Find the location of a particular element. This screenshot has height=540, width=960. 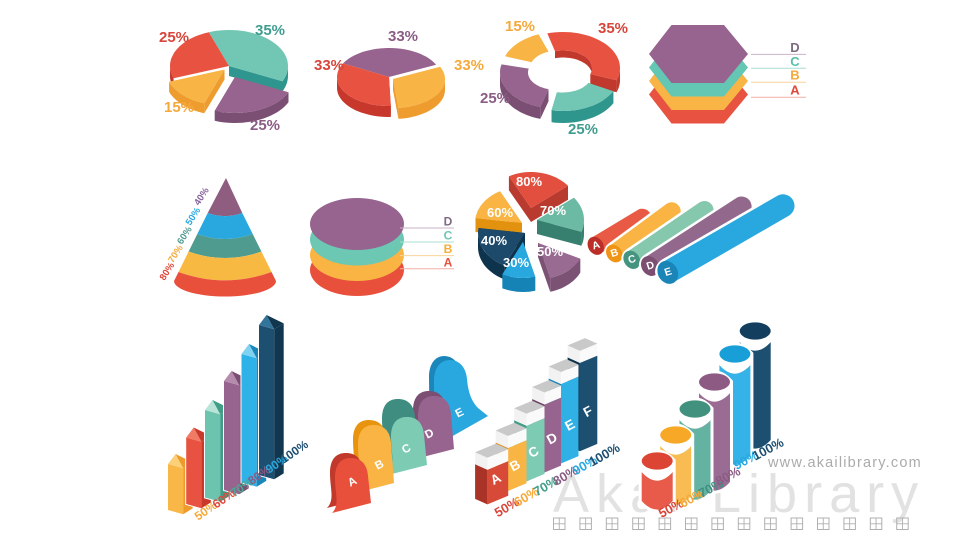

svg-text: 80% is located at coordinates (529, 181).